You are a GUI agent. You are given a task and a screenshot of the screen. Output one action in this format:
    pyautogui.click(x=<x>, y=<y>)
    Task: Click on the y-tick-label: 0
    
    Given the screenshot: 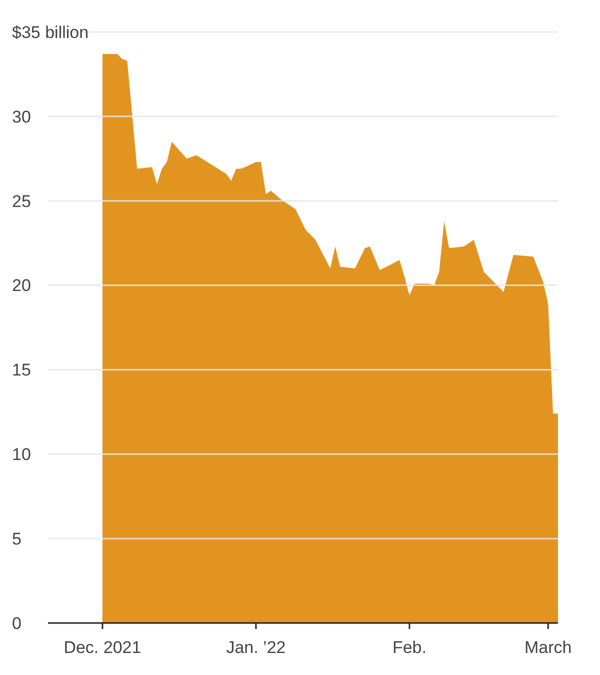 What is the action you would take?
    pyautogui.click(x=17, y=623)
    